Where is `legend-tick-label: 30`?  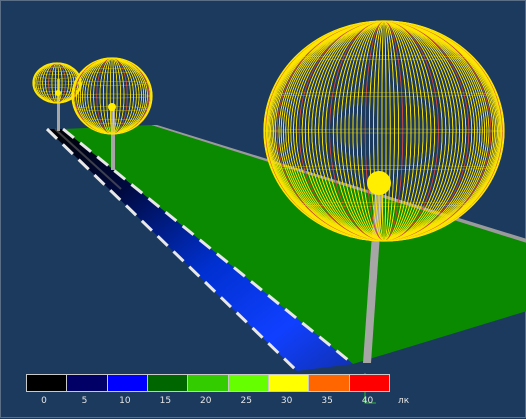
legend-tick-label: 30 is located at coordinates (286, 401).